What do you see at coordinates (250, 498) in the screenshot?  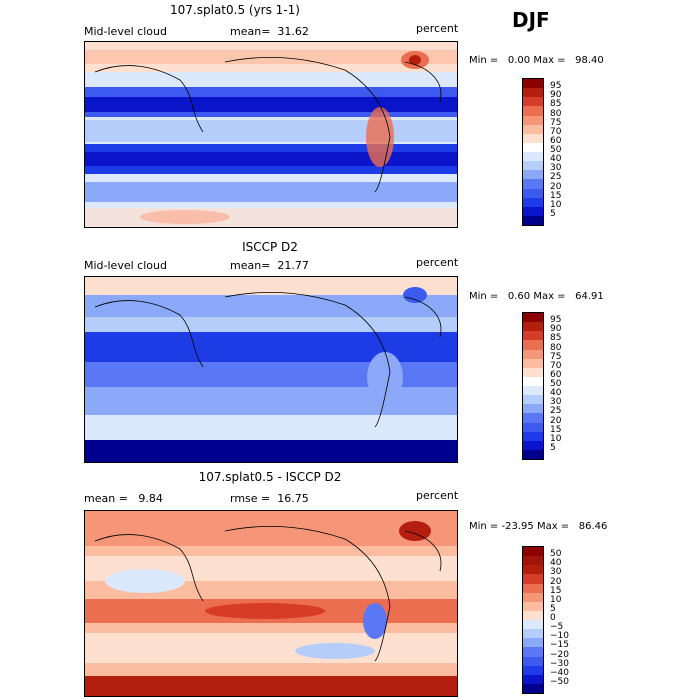 I see `rmse-caption: rmse =` at bounding box center [250, 498].